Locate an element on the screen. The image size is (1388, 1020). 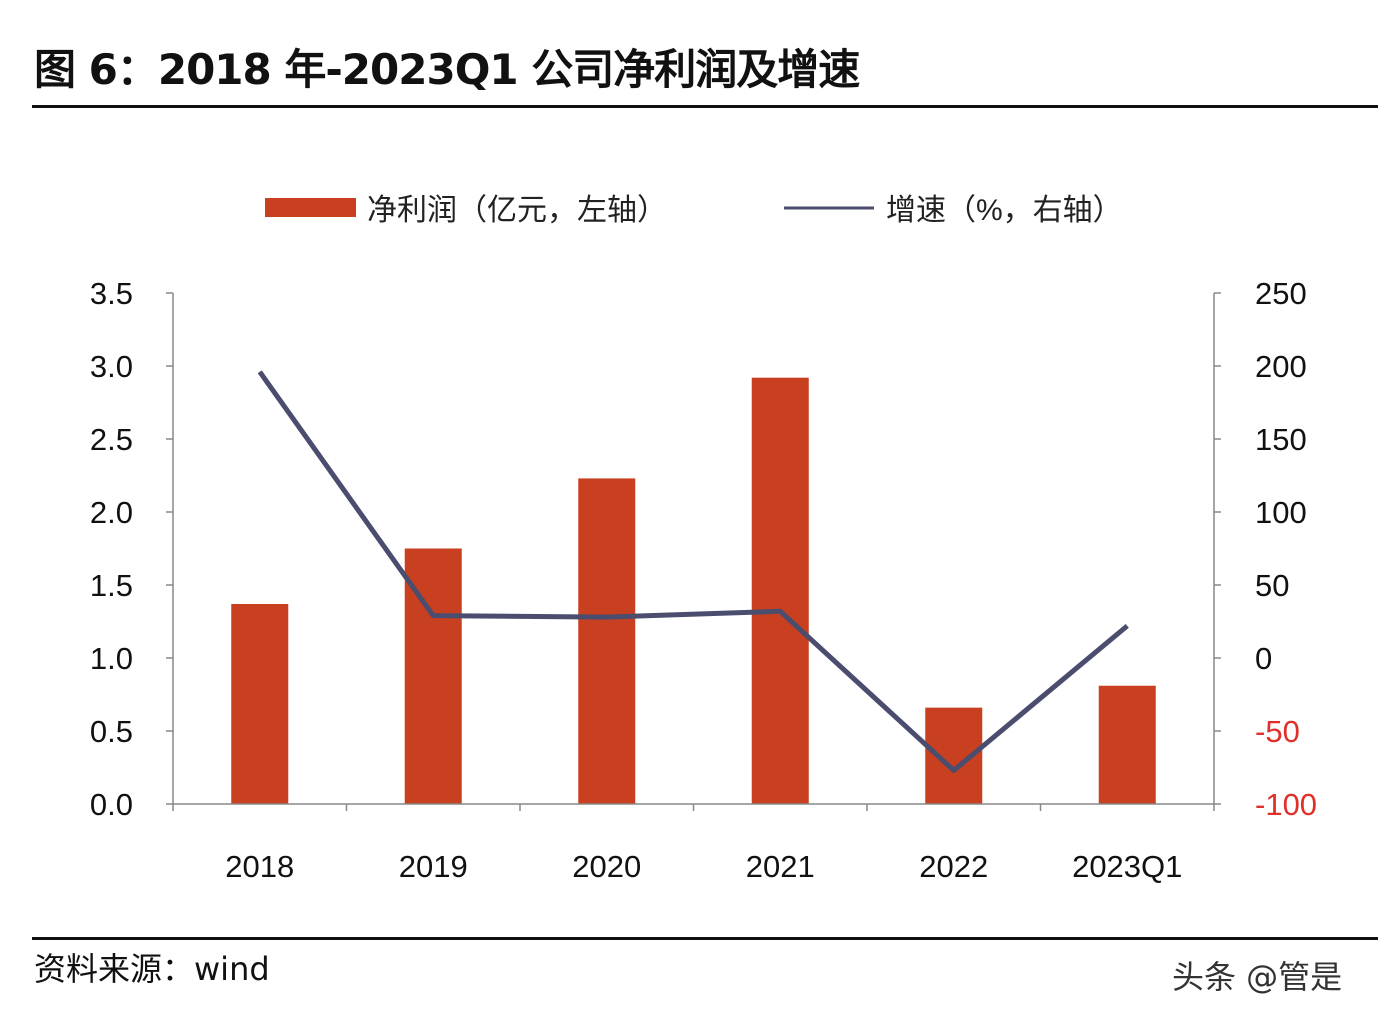
legend-label-growth: 增速（%，右轴） is located at coordinates (1004, 210).